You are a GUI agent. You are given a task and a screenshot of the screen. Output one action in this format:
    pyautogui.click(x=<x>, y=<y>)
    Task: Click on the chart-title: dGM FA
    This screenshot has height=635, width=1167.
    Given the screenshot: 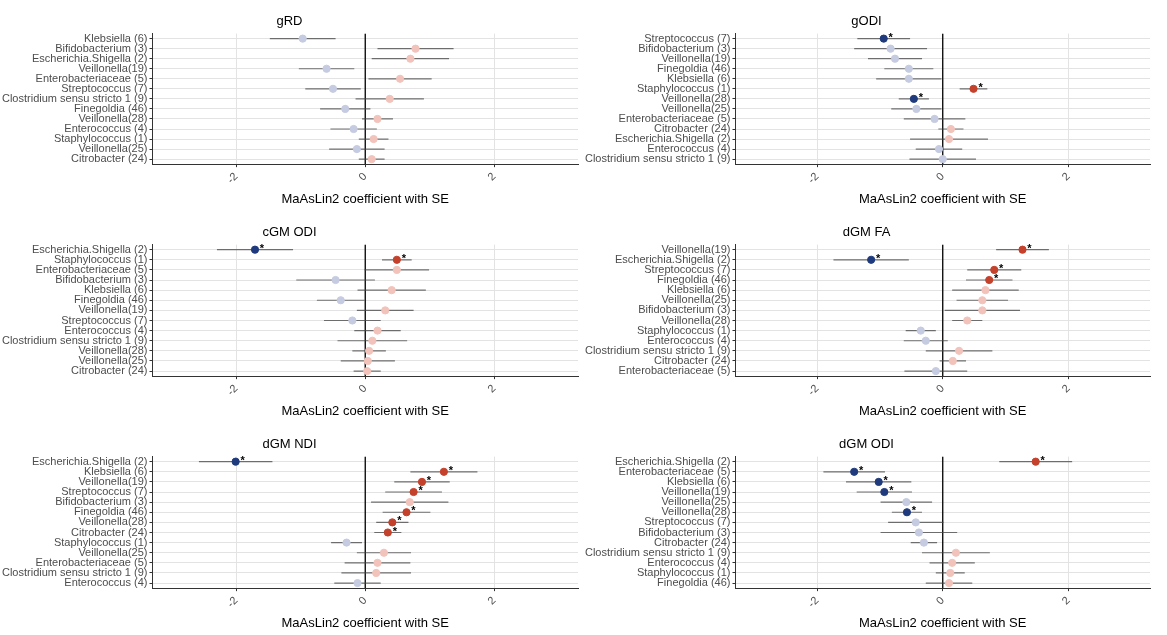 What is the action you would take?
    pyautogui.click(x=866, y=232)
    